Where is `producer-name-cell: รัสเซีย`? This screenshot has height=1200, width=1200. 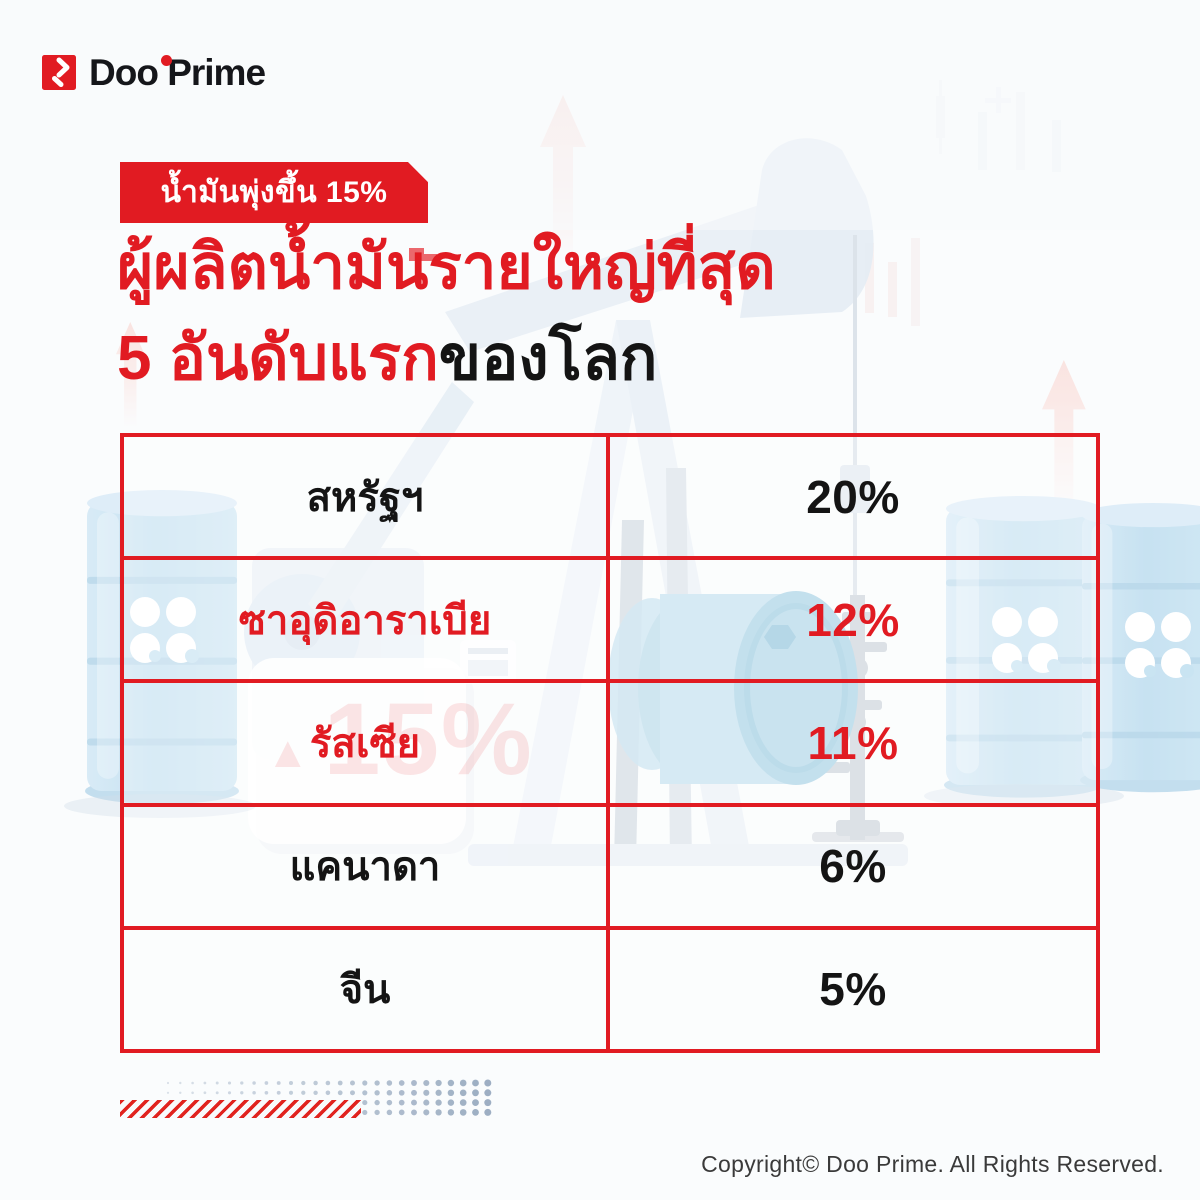
producer-name-cell: รัสเซีย is located at coordinates (367, 743).